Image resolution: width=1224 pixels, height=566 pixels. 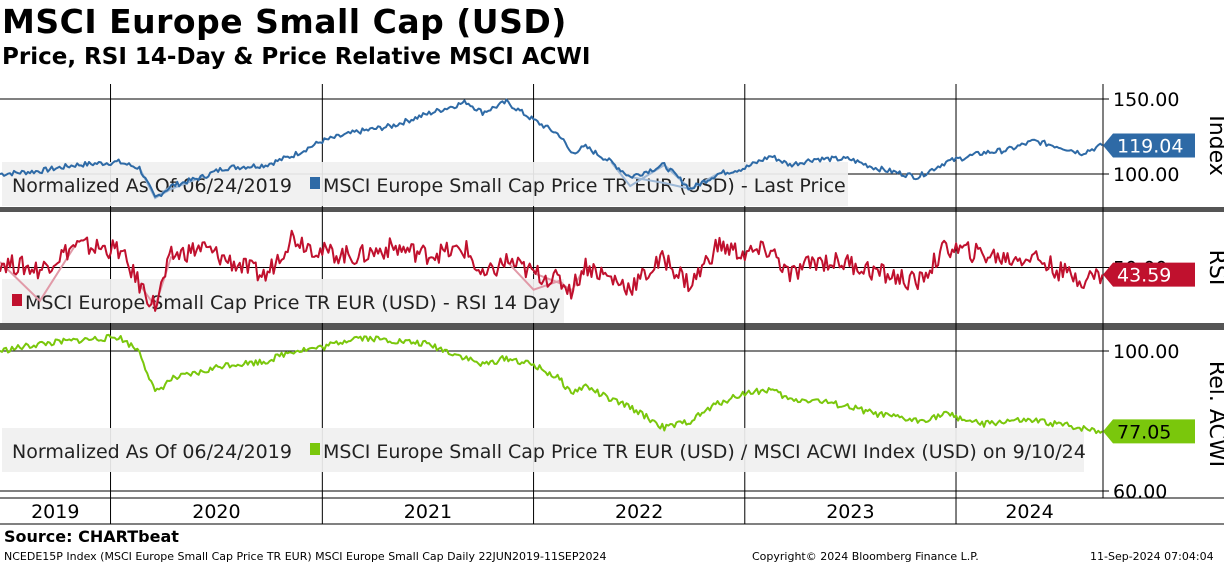 I want to click on source-note: Source: CHARTbeat, so click(x=91, y=536).